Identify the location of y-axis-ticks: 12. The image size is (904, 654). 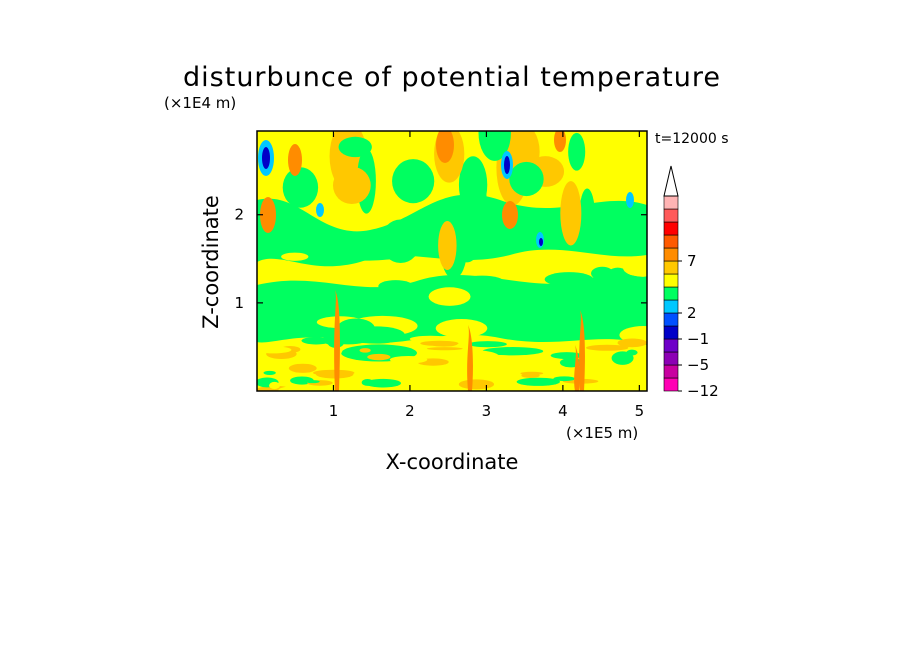
(440, 259).